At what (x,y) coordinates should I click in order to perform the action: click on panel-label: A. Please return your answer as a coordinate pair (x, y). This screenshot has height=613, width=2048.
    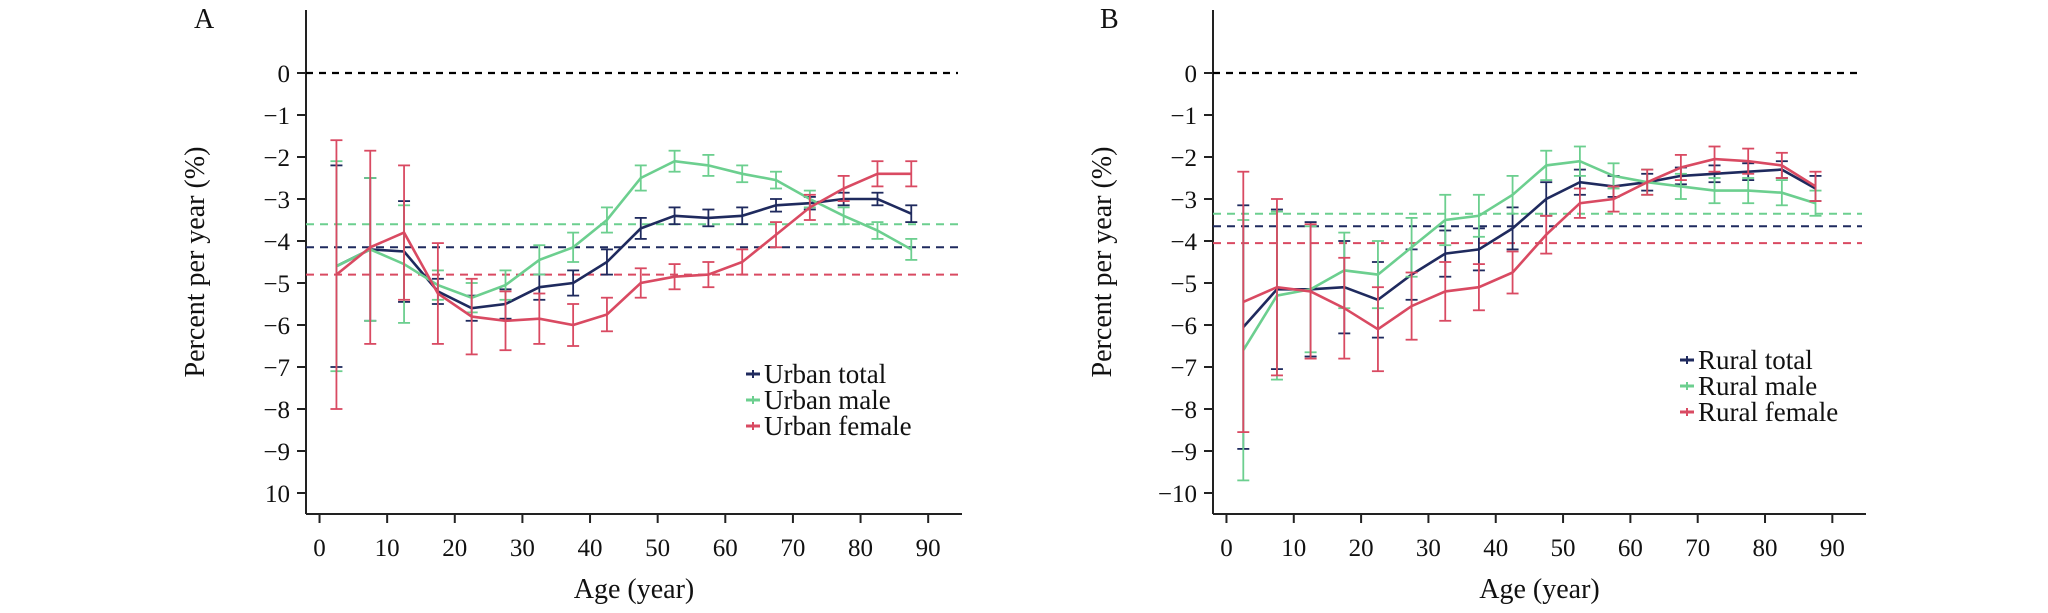
    Looking at the image, I should click on (204, 19).